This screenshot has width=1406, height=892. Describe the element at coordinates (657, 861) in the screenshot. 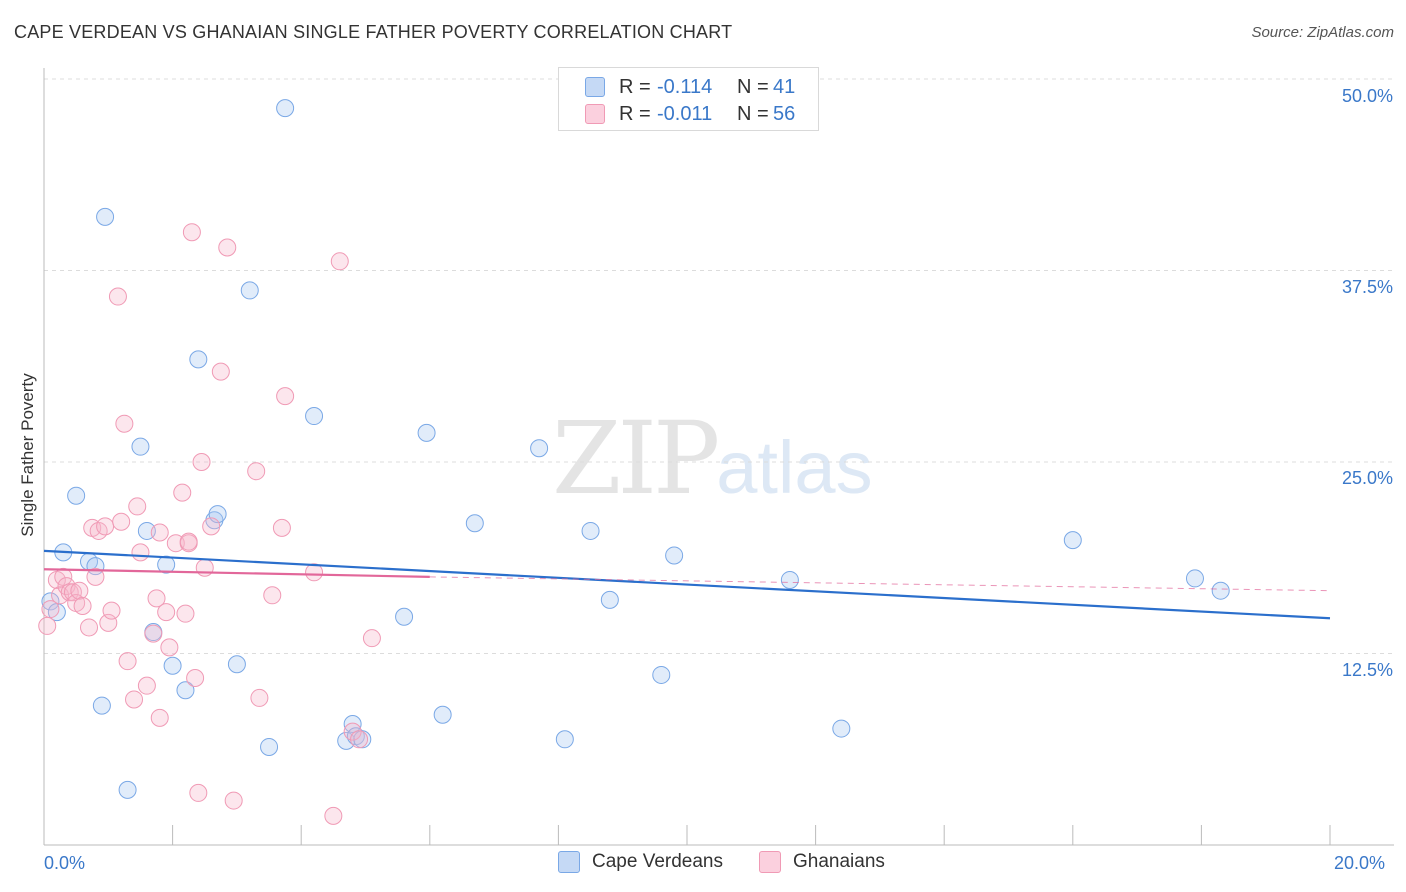

I see `legend-label: Cape Verdeans` at that location.